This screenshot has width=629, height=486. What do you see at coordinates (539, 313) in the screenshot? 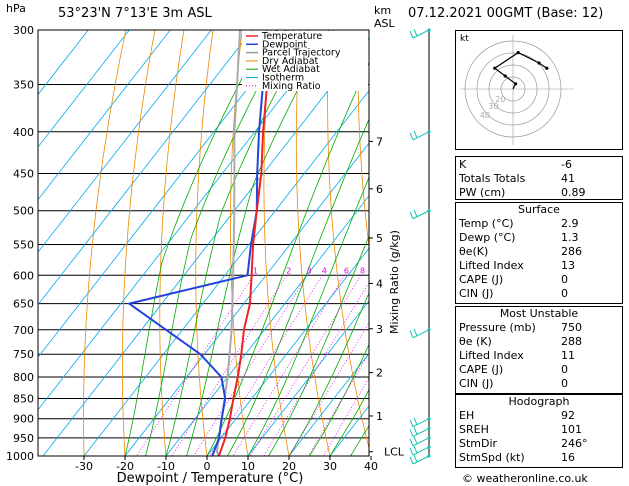
I see `most-unstable-title: Most Unstable` at bounding box center [539, 313].